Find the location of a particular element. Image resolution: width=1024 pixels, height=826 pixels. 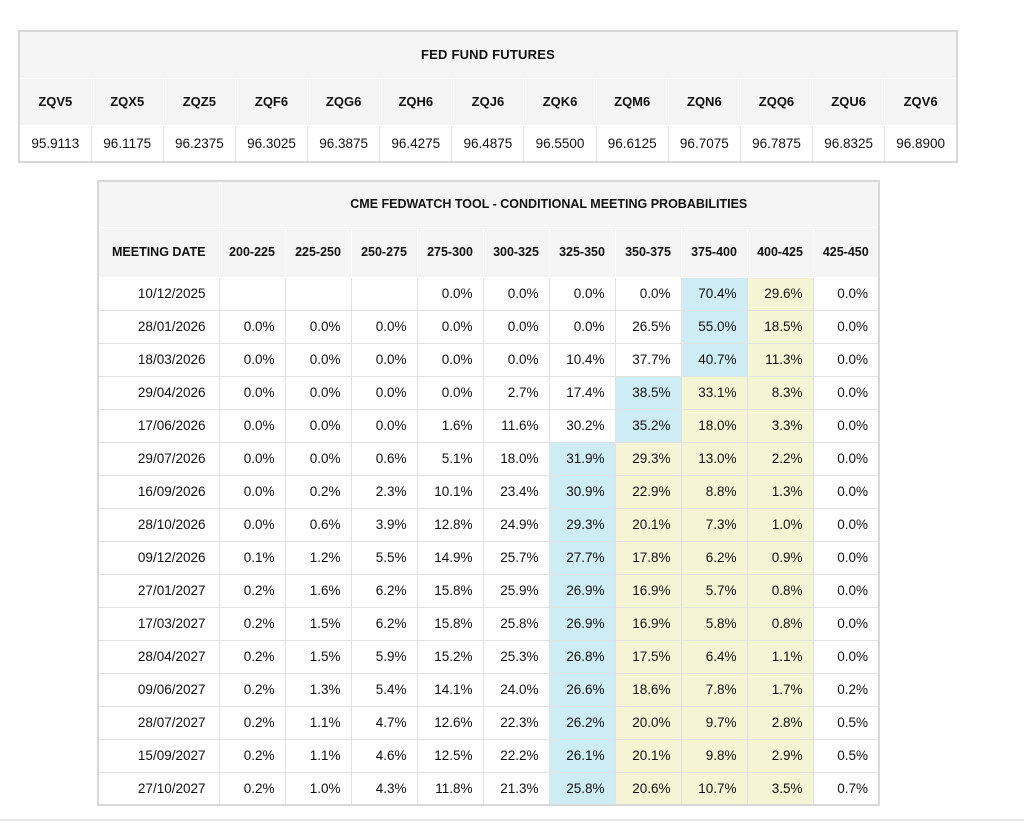

probability-cell: 11.3% is located at coordinates (780, 359).